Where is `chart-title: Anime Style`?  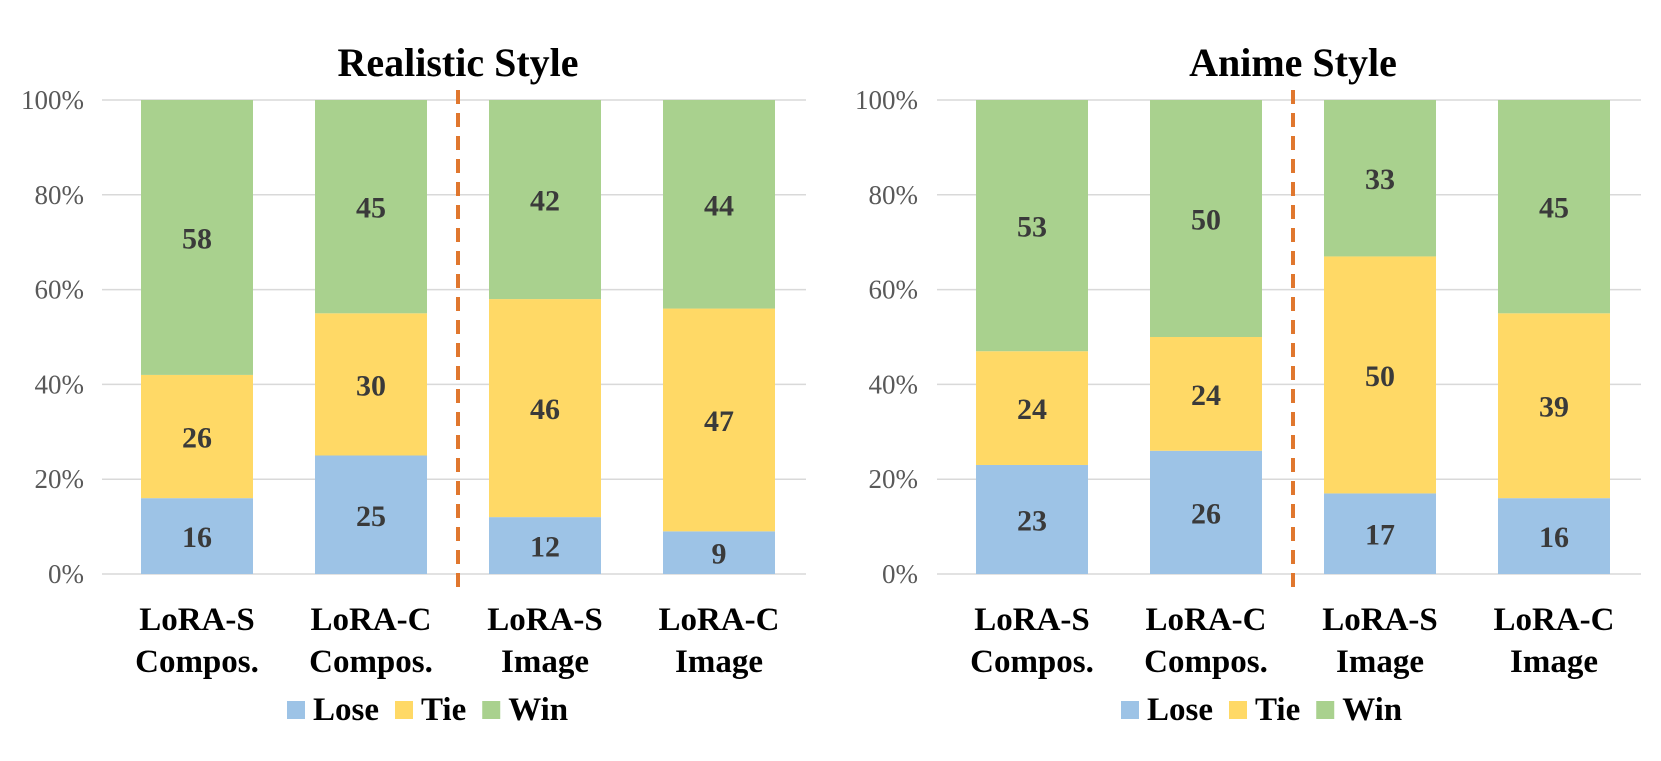 chart-title: Anime Style is located at coordinates (1293, 62).